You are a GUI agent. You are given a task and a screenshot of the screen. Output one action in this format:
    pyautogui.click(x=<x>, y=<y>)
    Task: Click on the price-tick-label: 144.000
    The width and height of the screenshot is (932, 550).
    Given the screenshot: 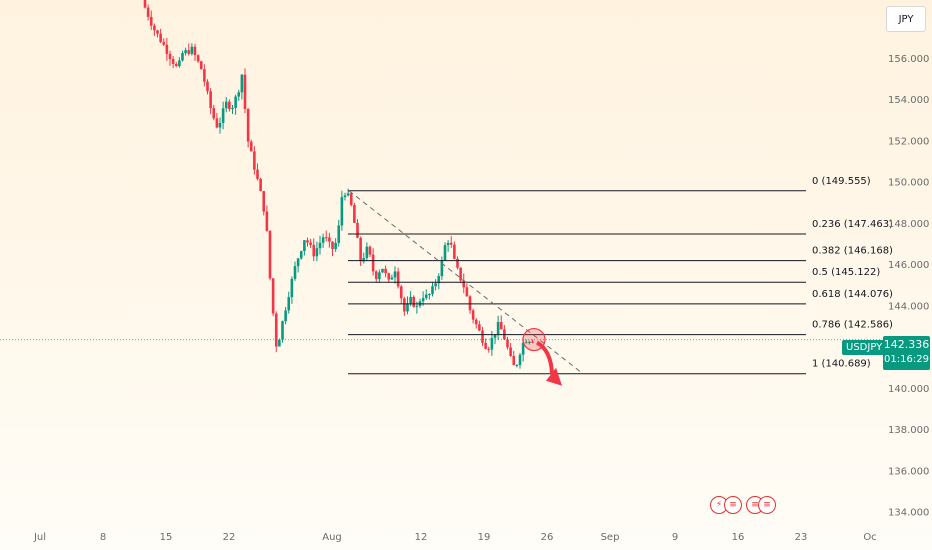 What is the action you would take?
    pyautogui.click(x=908, y=306)
    